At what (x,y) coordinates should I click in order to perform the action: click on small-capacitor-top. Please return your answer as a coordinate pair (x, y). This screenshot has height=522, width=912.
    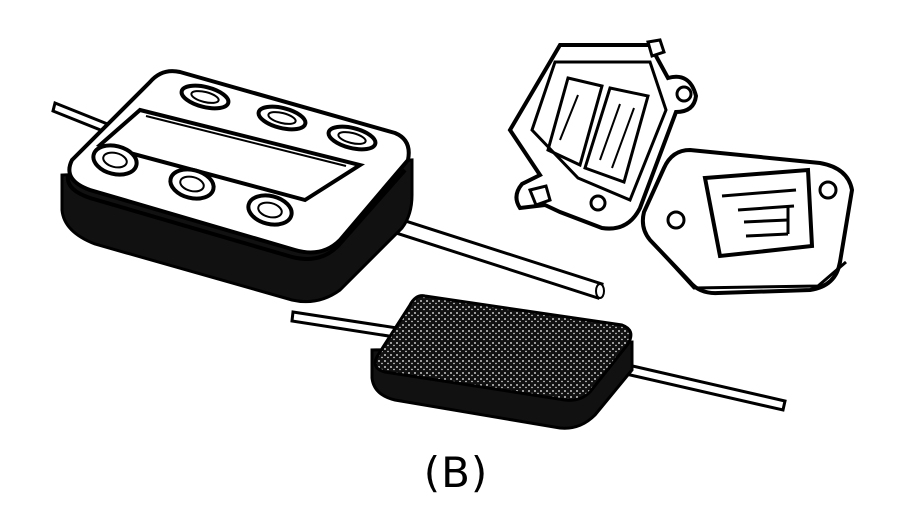
    Looking at the image, I should click on (503, 348).